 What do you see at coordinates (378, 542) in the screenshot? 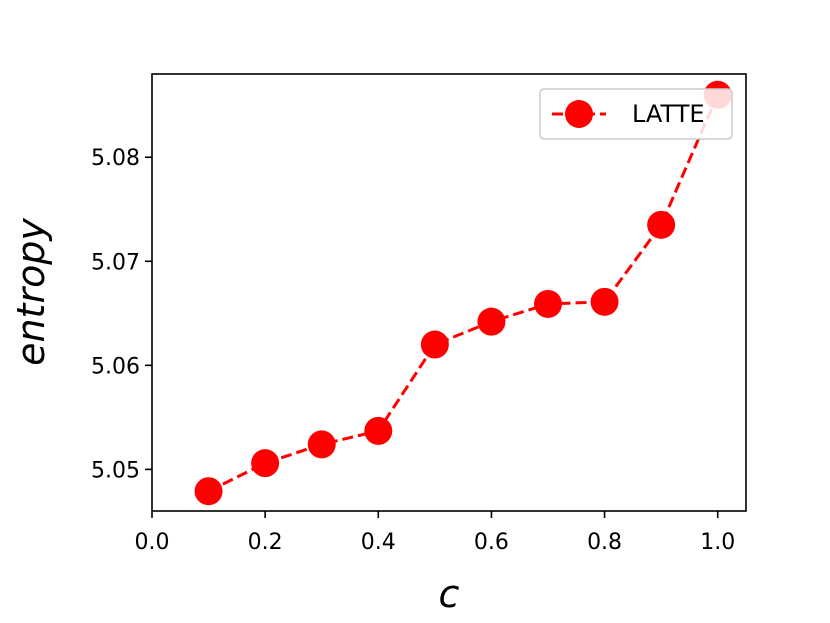
I see `x-tick-label: 0.4` at bounding box center [378, 542].